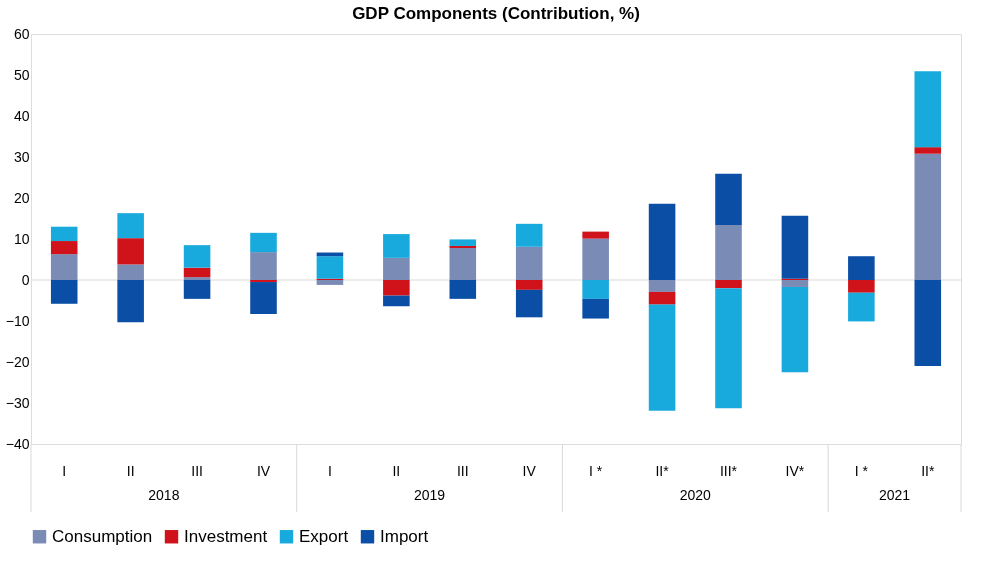  Describe the element at coordinates (226, 536) in the screenshot. I see `legend-label: Investment` at that location.